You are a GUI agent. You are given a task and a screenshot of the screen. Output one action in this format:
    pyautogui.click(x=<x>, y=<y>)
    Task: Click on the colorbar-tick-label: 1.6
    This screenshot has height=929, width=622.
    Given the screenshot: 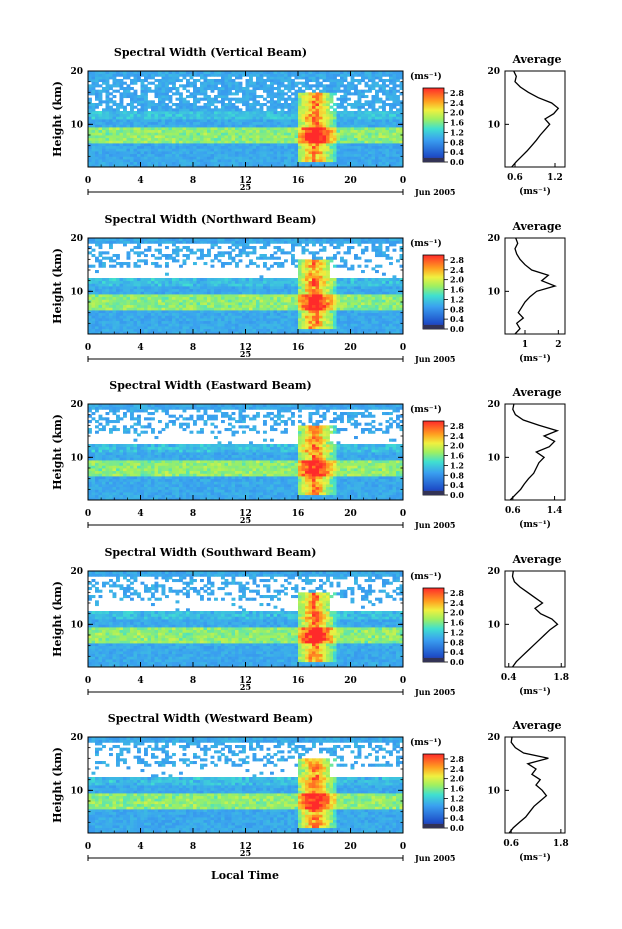 What is the action you would take?
    pyautogui.click(x=457, y=290)
    